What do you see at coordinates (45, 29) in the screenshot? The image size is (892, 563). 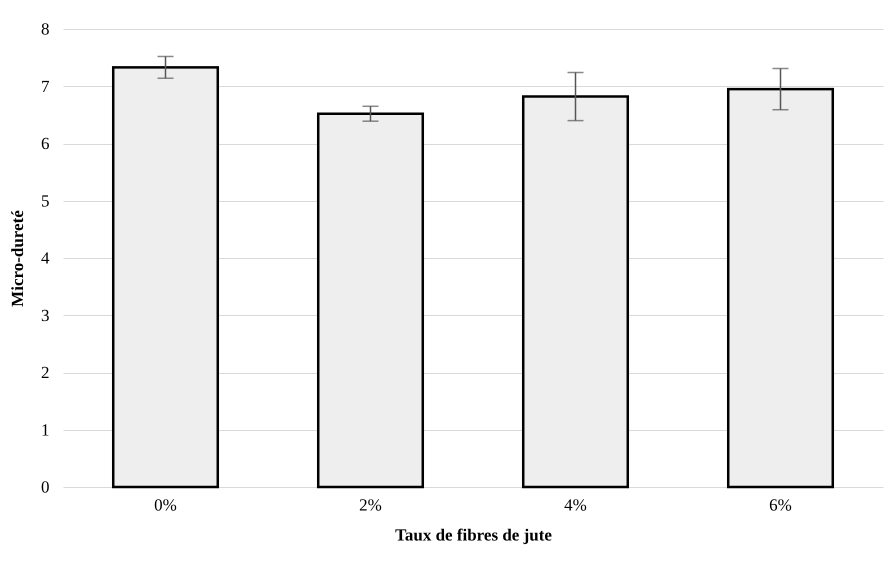 I see `y-tick-label: 8` at bounding box center [45, 29].